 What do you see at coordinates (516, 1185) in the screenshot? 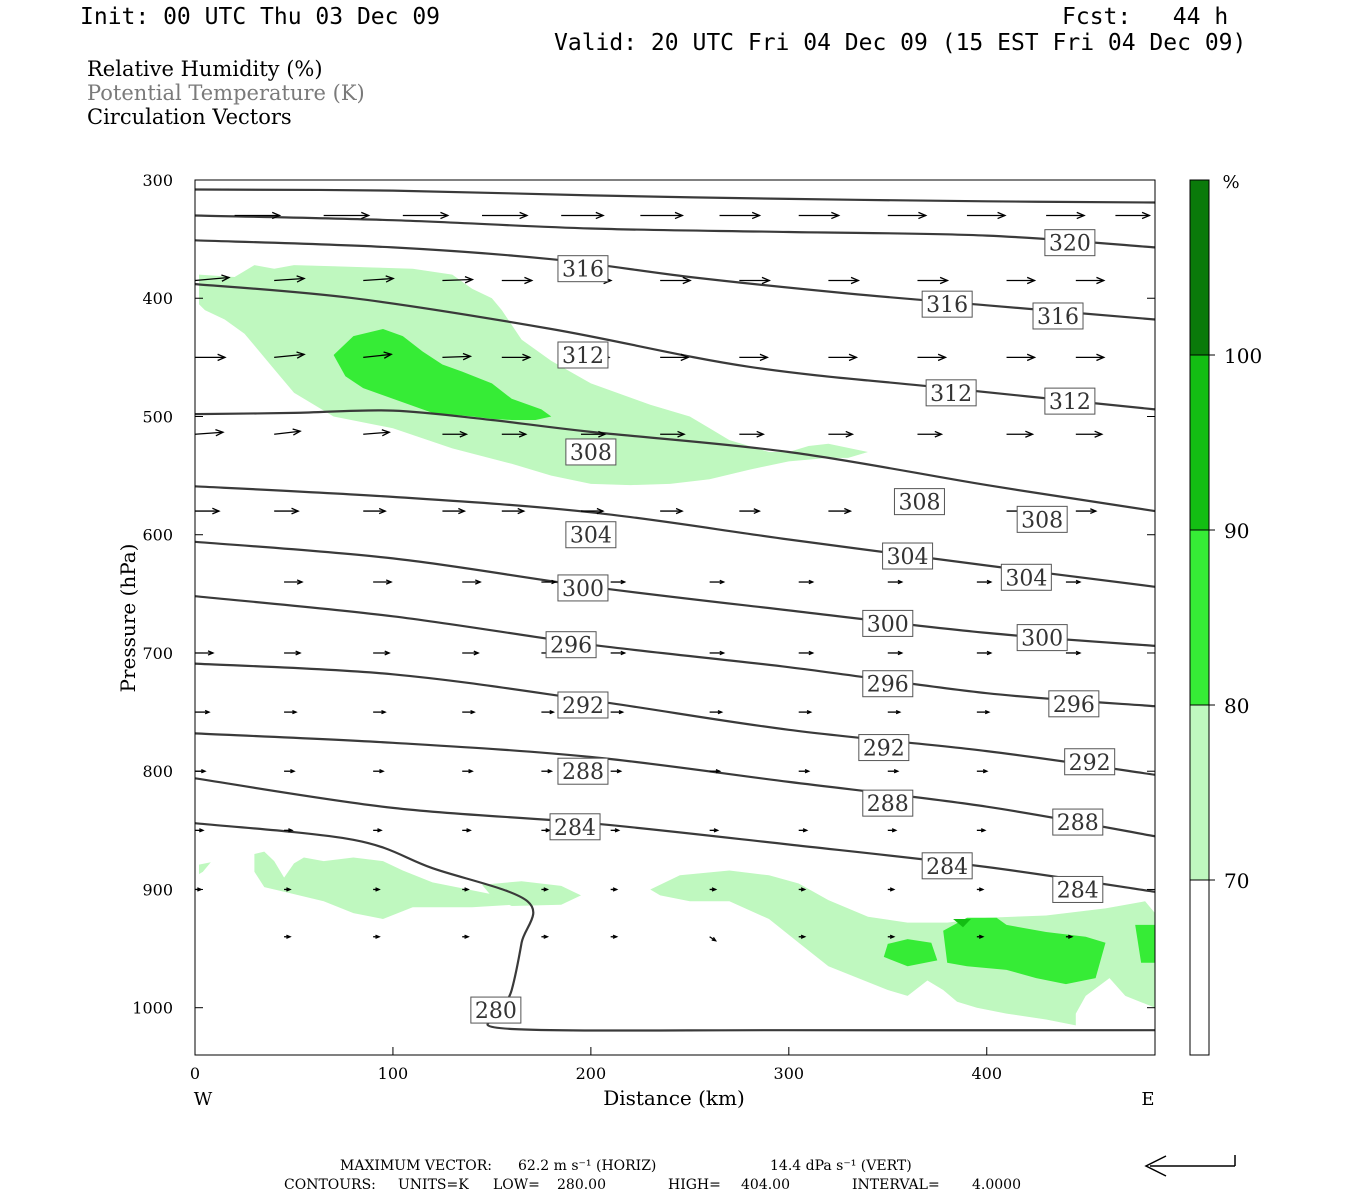
I see `contours-low-label: LOW=` at bounding box center [516, 1185].